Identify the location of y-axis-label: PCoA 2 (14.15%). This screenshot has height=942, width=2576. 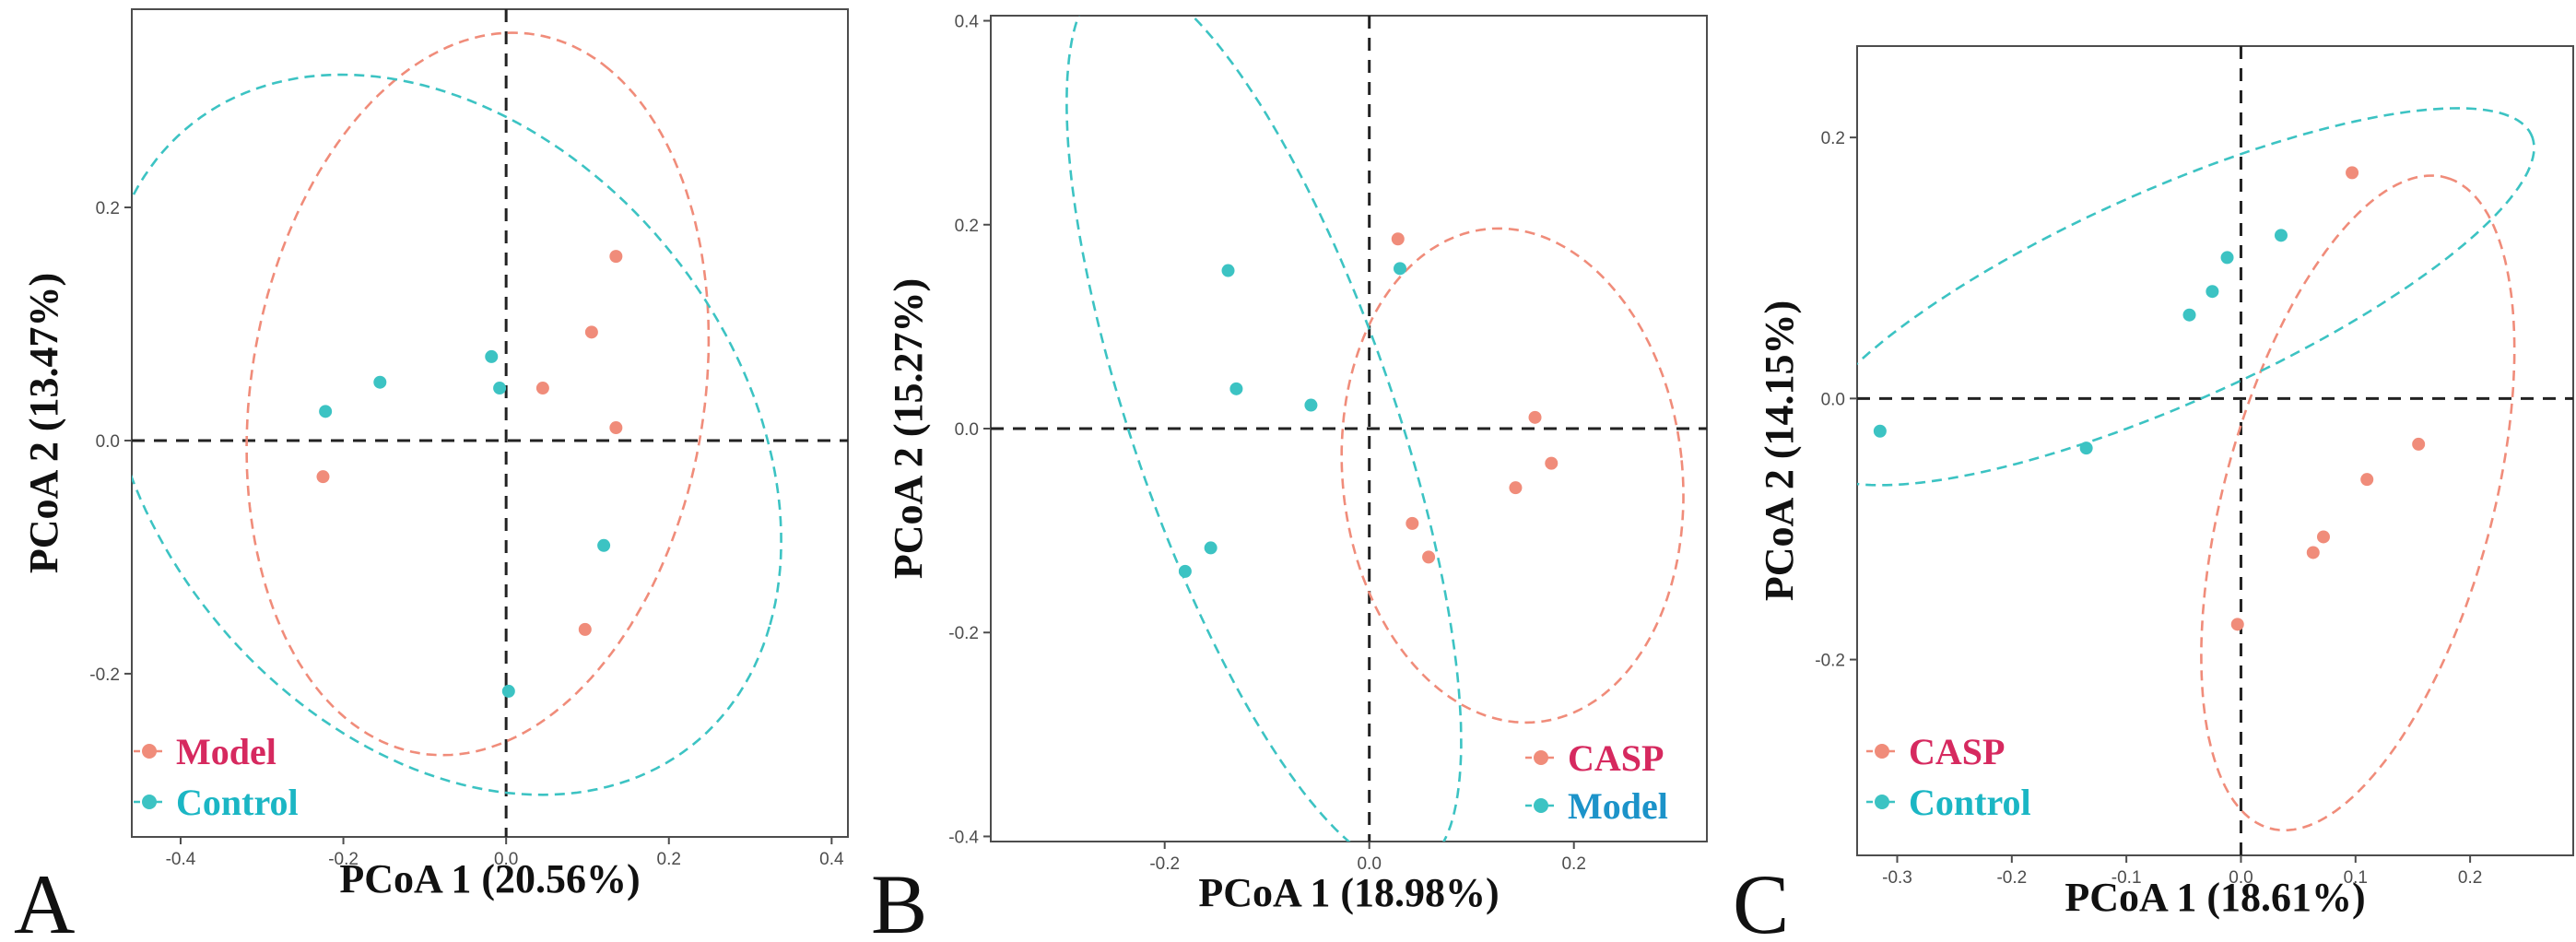
(1780, 450).